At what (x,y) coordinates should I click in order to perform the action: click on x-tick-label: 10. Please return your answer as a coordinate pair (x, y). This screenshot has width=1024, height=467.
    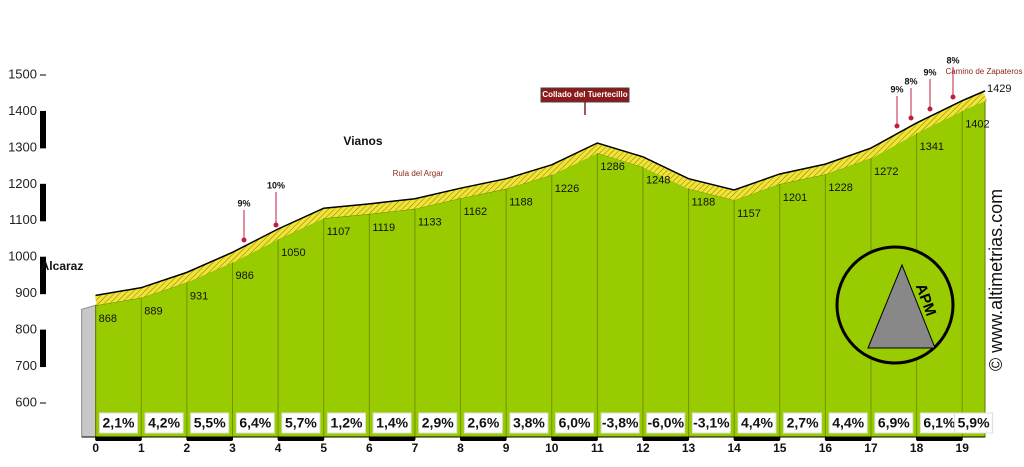
    Looking at the image, I should click on (552, 448).